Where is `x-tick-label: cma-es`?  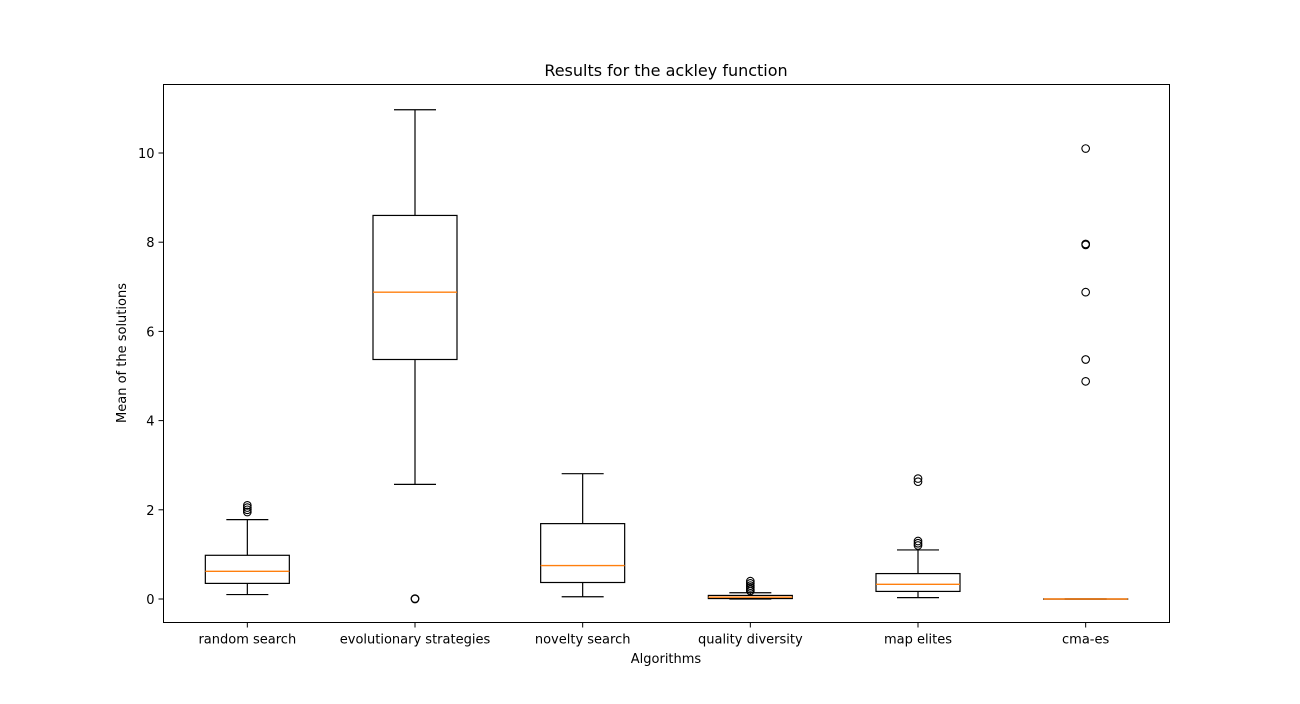
x-tick-label: cma-es is located at coordinates (1085, 640).